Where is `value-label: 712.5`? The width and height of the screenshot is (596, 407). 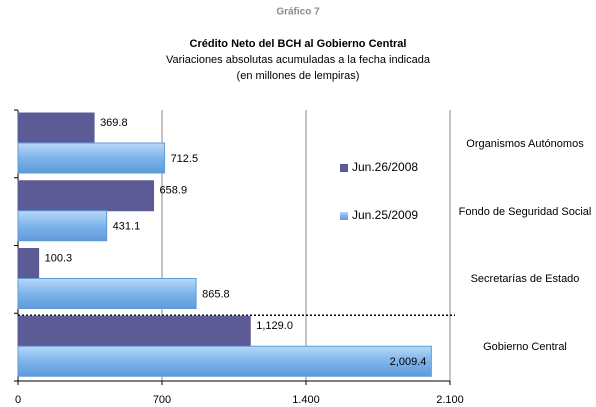 value-label: 712.5 is located at coordinates (185, 159).